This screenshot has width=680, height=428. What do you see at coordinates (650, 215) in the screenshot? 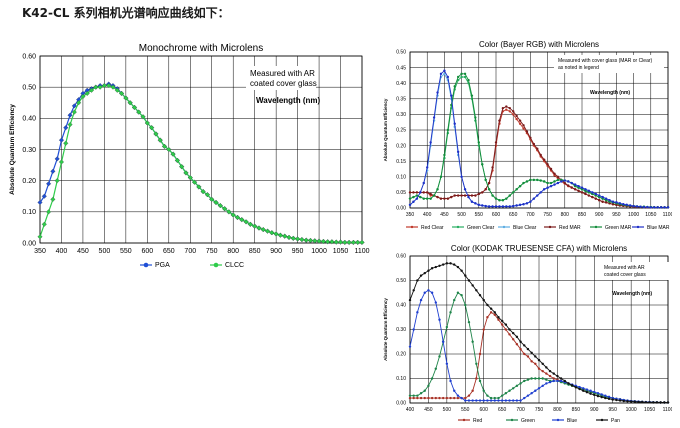
I see `x-tick-label: 1050` at bounding box center [650, 215].